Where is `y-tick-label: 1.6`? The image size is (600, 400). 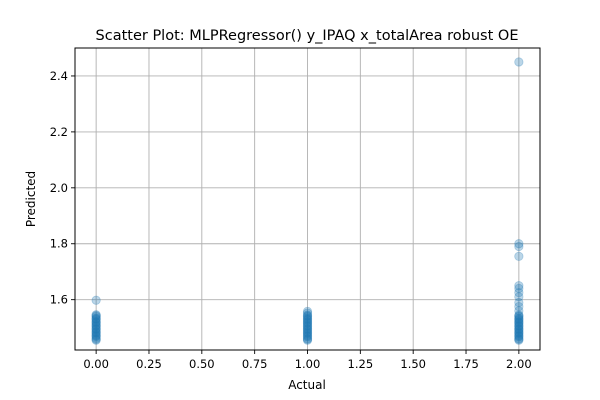 y-tick-label: 1.6 is located at coordinates (59, 300).